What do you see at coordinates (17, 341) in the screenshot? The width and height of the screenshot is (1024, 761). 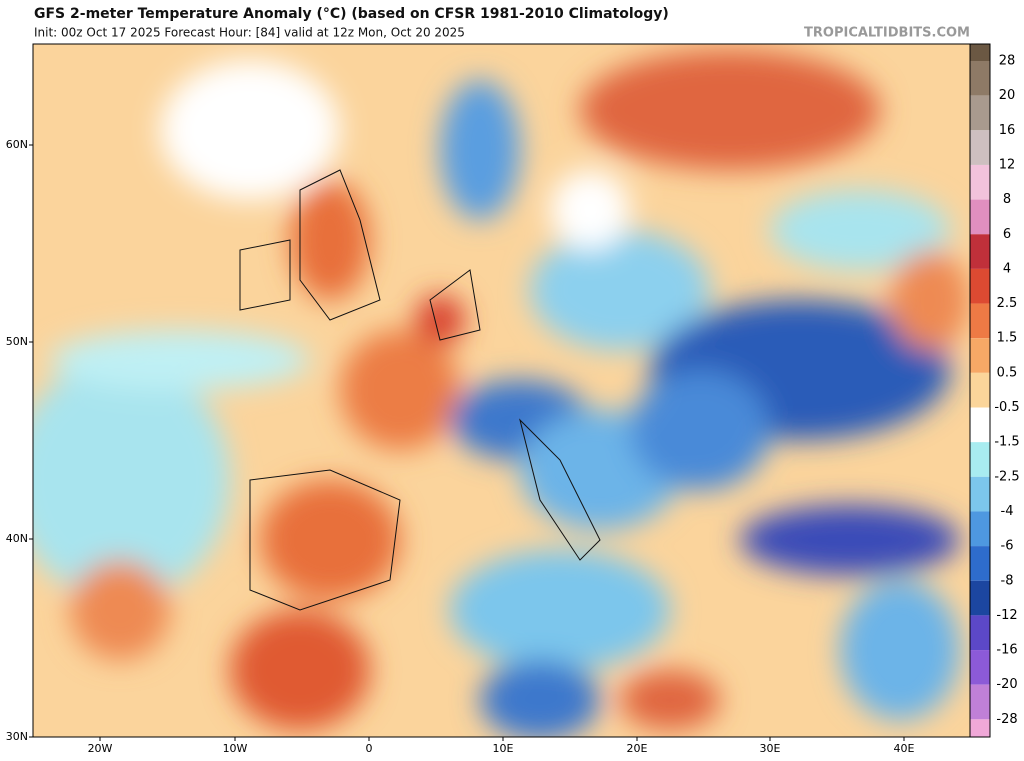 I see `lat-label: 50N` at bounding box center [17, 341].